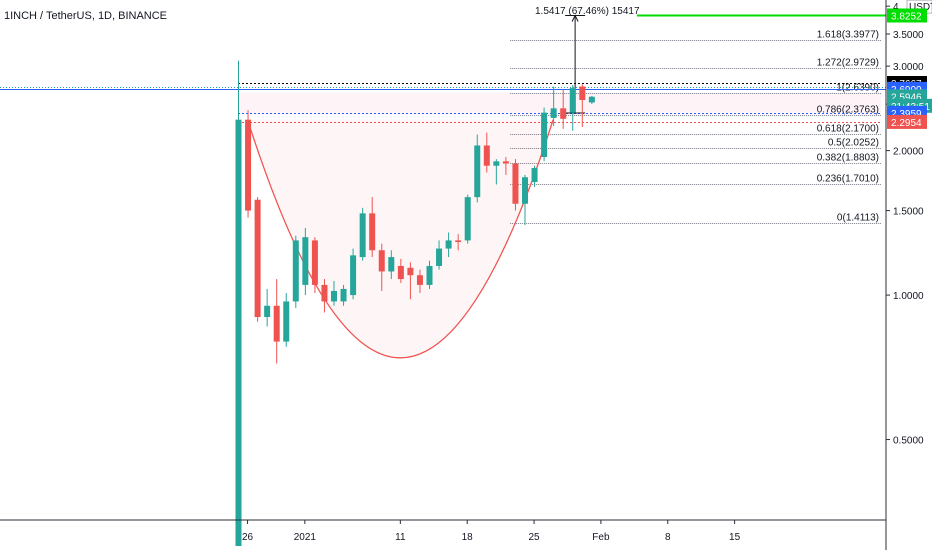 The width and height of the screenshot is (932, 550). I want to click on x-tick-label: 2021, so click(305, 537).